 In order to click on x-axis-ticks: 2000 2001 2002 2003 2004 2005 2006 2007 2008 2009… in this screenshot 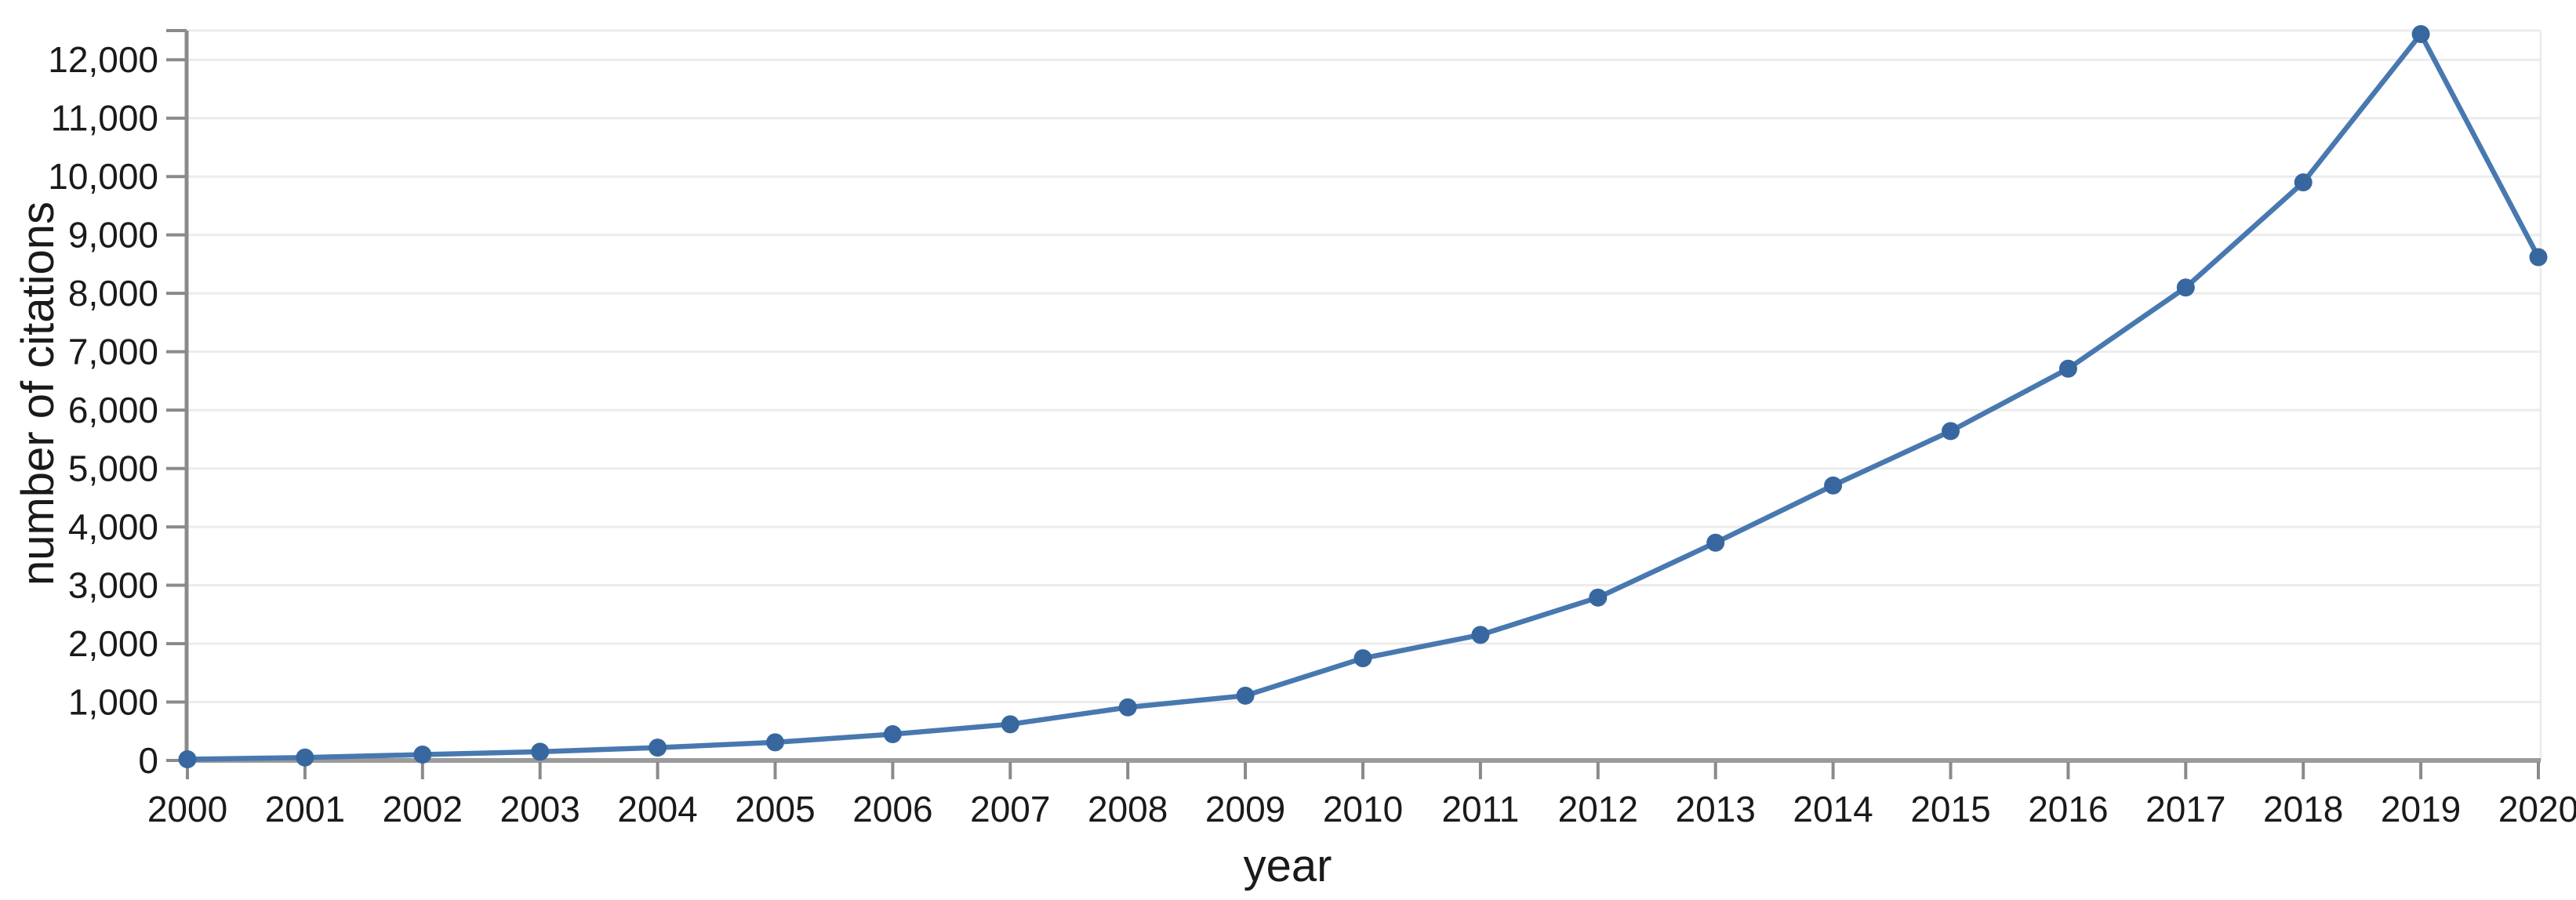, I will do `click(1361, 795)`.